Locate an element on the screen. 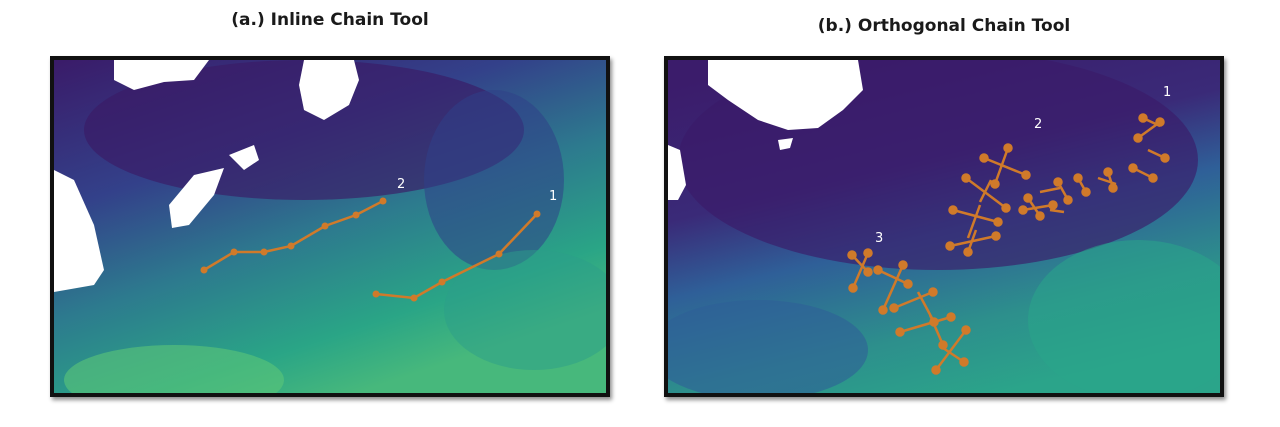 The width and height of the screenshot is (1280, 427). landmass-labrador is located at coordinates (161, 75).